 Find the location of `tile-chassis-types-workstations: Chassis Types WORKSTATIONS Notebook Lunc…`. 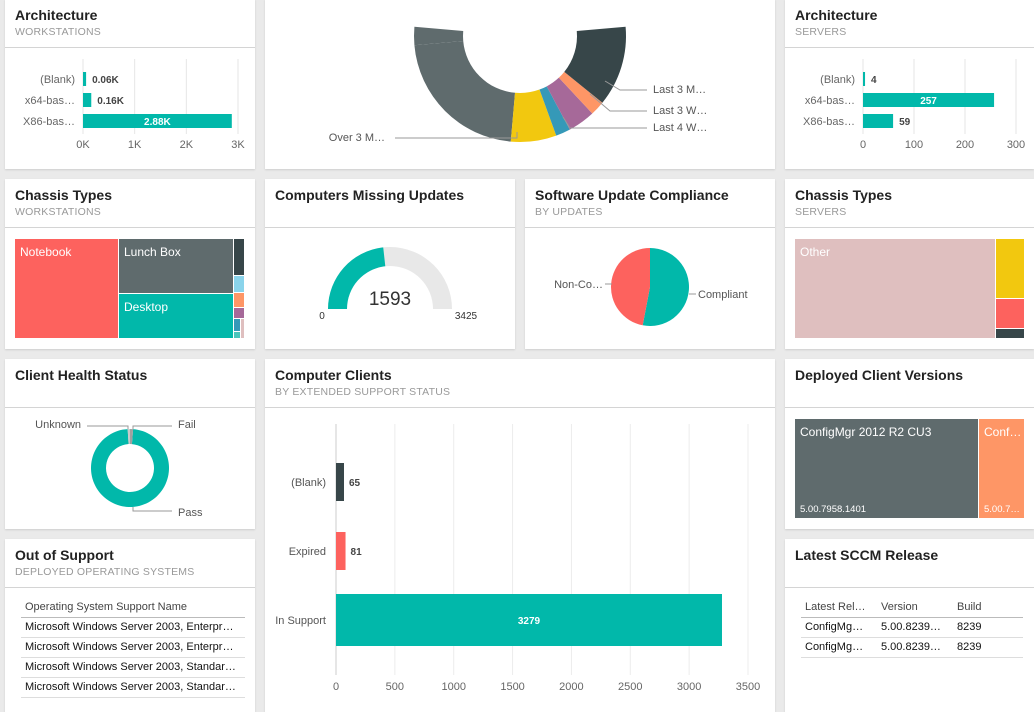

tile-chassis-types-workstations: Chassis Types WORKSTATIONS Notebook Lunc… is located at coordinates (130, 264).